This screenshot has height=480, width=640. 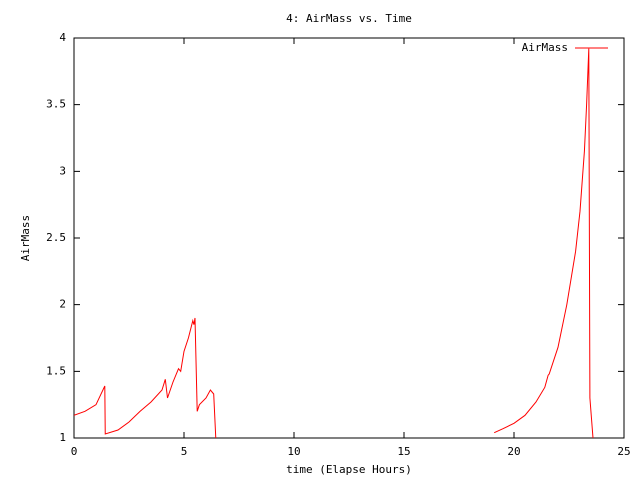 What do you see at coordinates (62, 304) in the screenshot?
I see `y-tick-label: 2` at bounding box center [62, 304].